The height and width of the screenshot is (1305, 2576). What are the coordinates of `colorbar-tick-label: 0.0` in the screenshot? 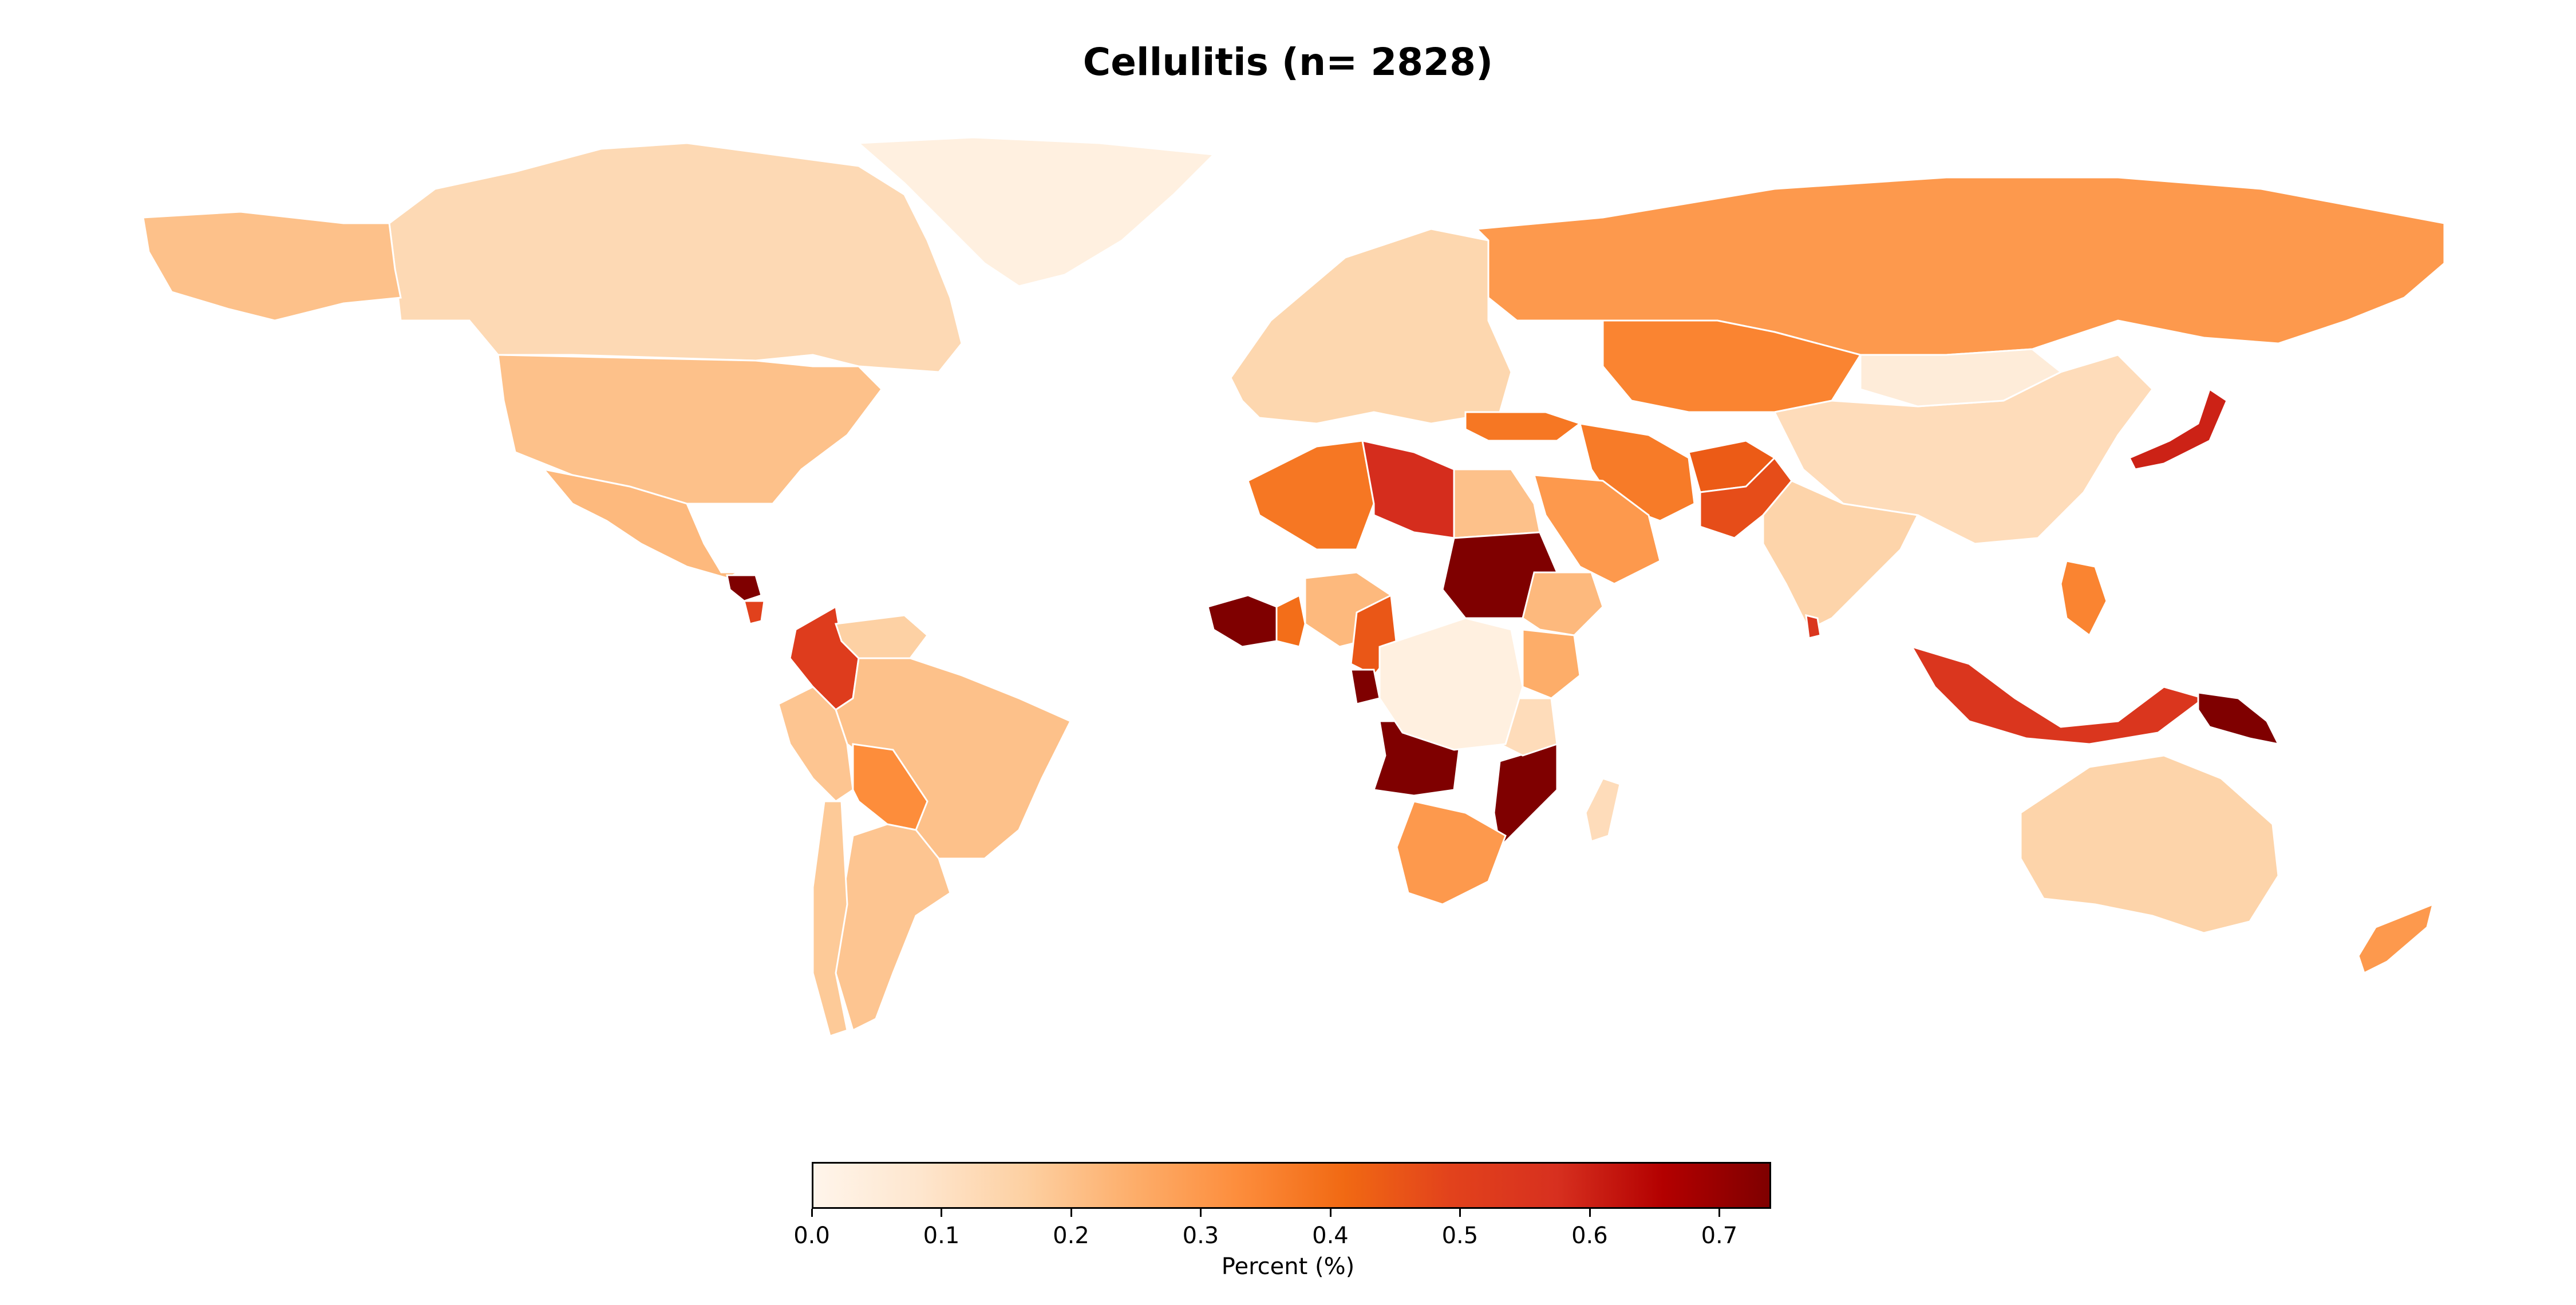 It's located at (811, 1236).